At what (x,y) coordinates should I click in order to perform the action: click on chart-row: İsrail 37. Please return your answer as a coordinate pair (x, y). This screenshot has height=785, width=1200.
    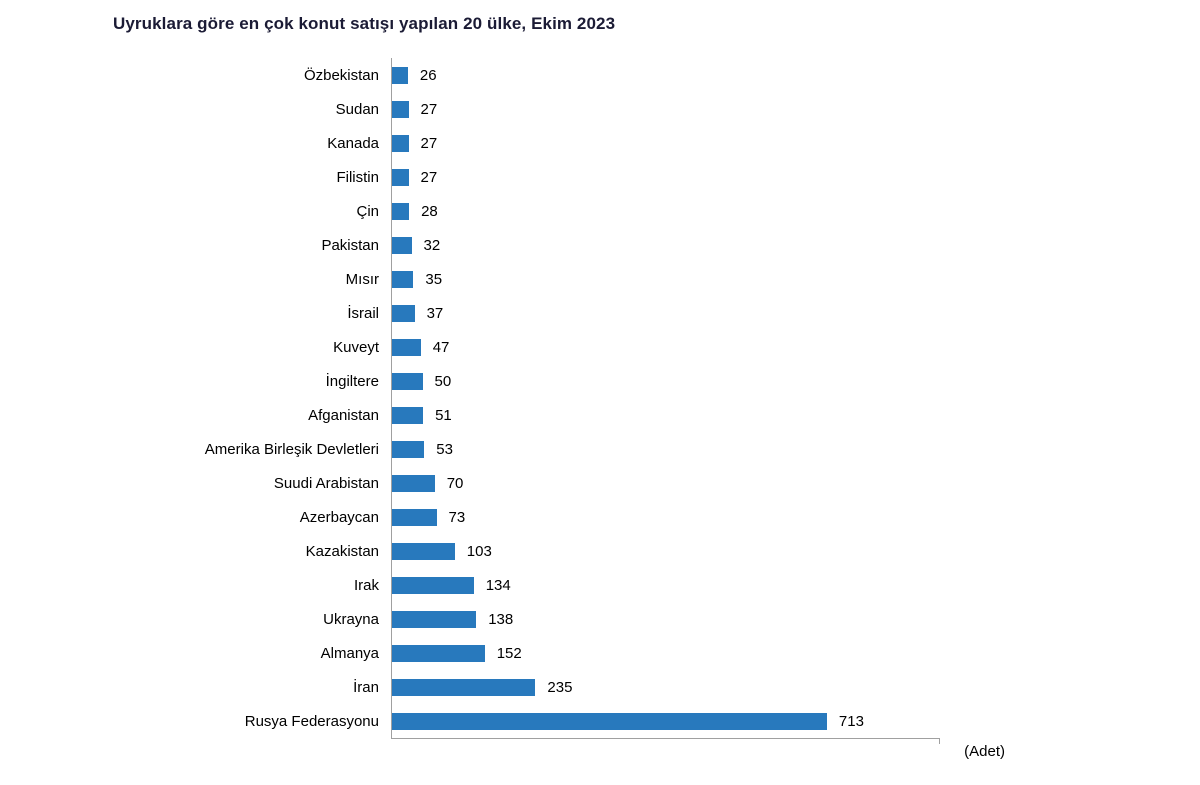
    Looking at the image, I should click on (656, 313).